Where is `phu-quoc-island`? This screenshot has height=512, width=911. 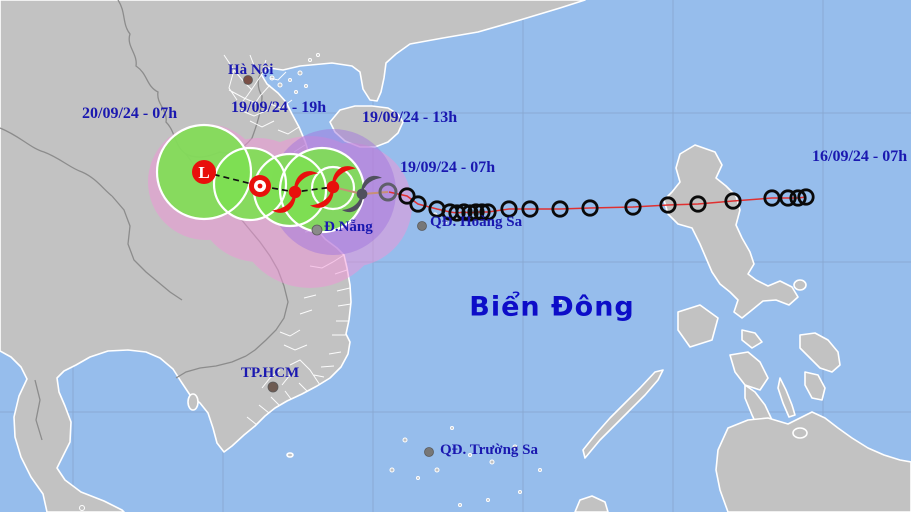 phu-quoc-island is located at coordinates (193, 402).